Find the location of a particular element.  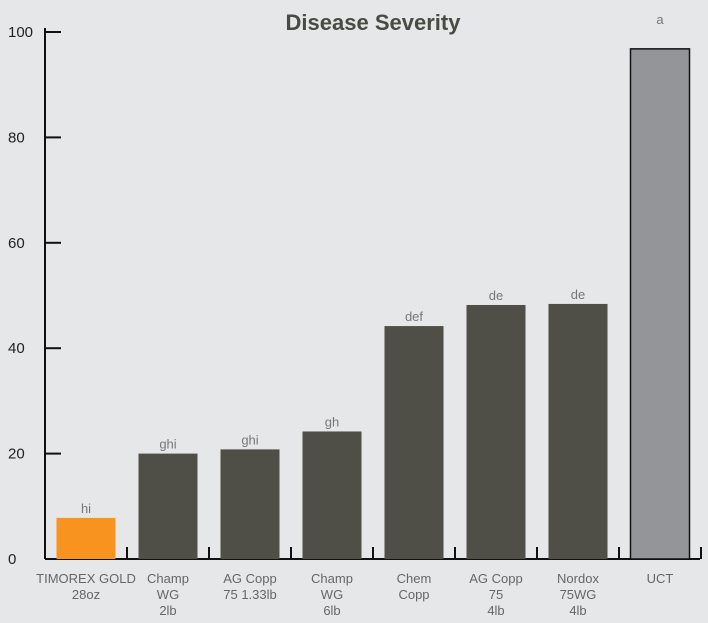

x-category-label-line: 28oz is located at coordinates (86, 594).